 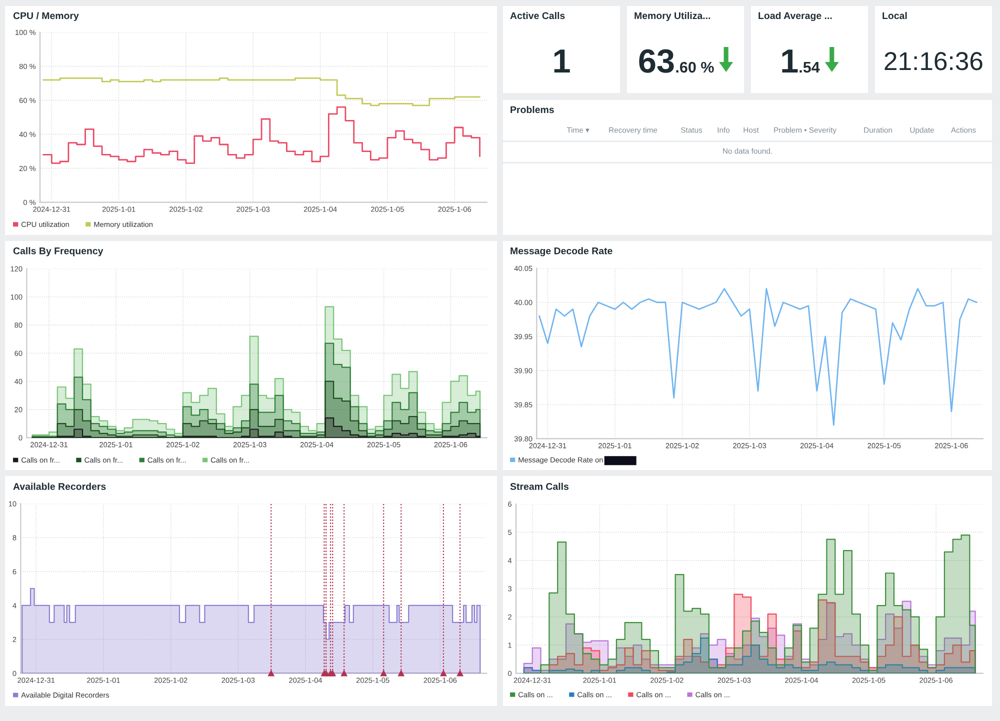 What do you see at coordinates (894, 16) in the screenshot?
I see `text: Local` at bounding box center [894, 16].